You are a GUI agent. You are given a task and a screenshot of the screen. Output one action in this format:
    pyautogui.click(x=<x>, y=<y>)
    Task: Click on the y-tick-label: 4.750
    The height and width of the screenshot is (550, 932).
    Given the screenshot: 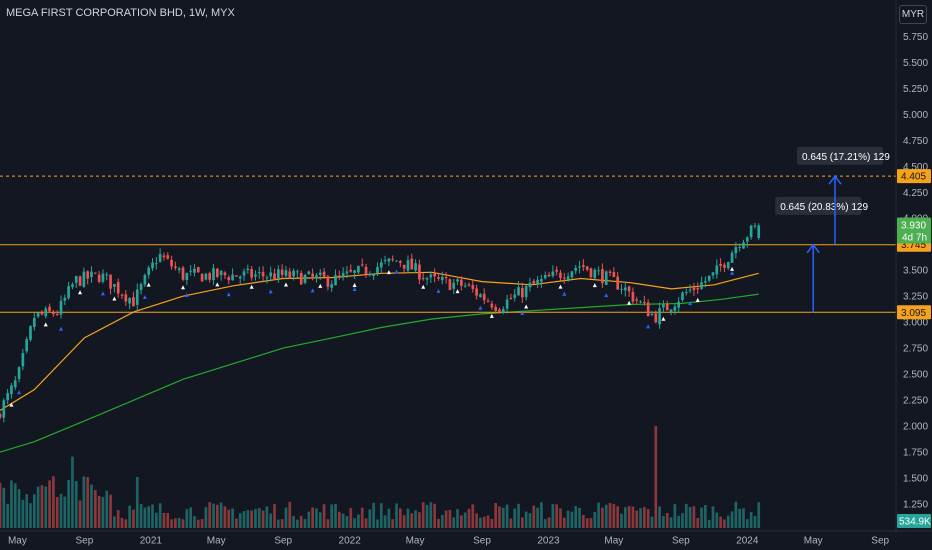 What is the action you would take?
    pyautogui.click(x=915, y=141)
    